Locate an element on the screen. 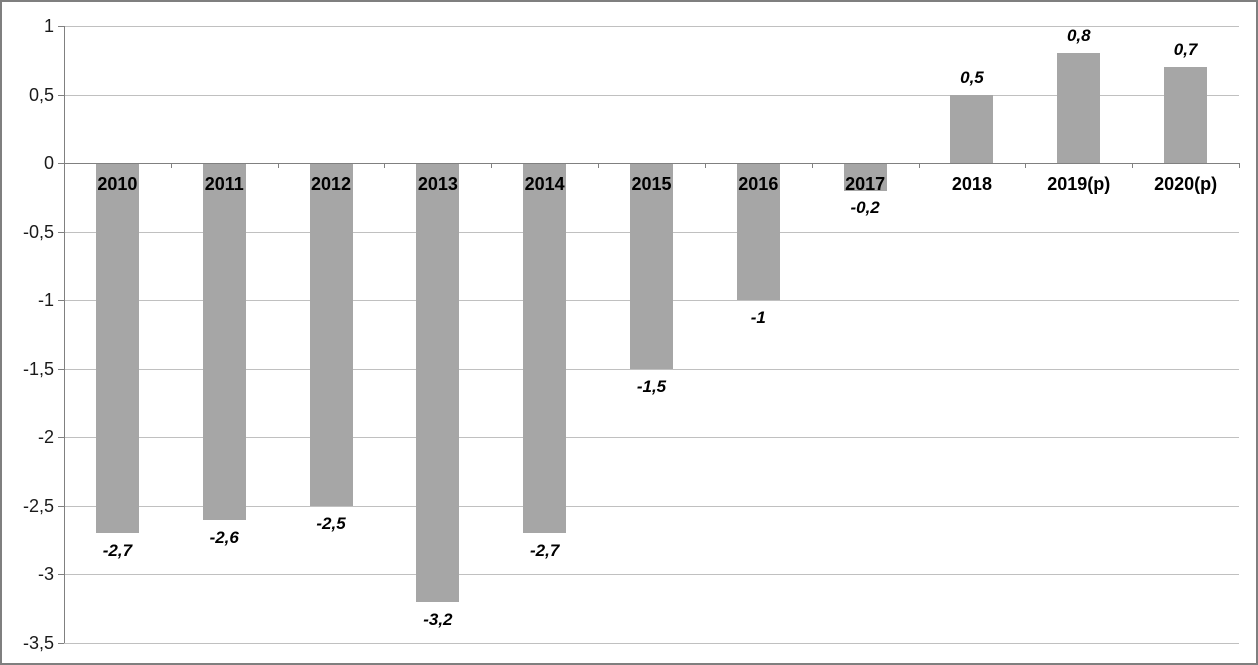  bar-2016 is located at coordinates (758, 232).